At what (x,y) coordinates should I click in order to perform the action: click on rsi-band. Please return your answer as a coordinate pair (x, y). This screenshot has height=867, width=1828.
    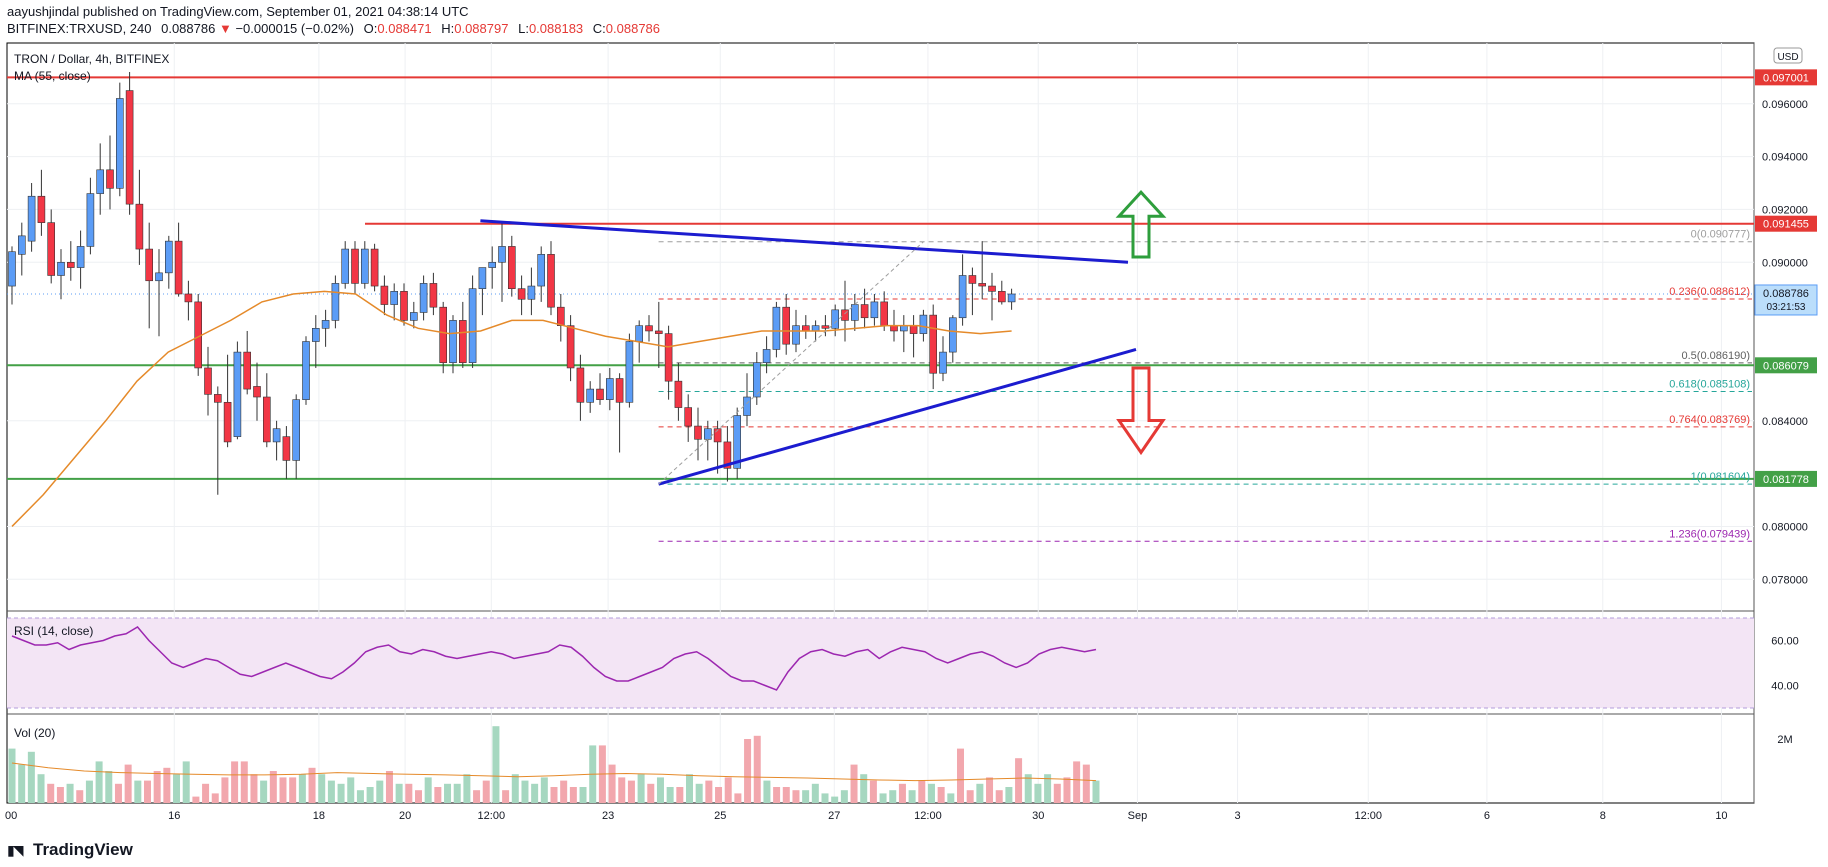
    Looking at the image, I should click on (880, 663).